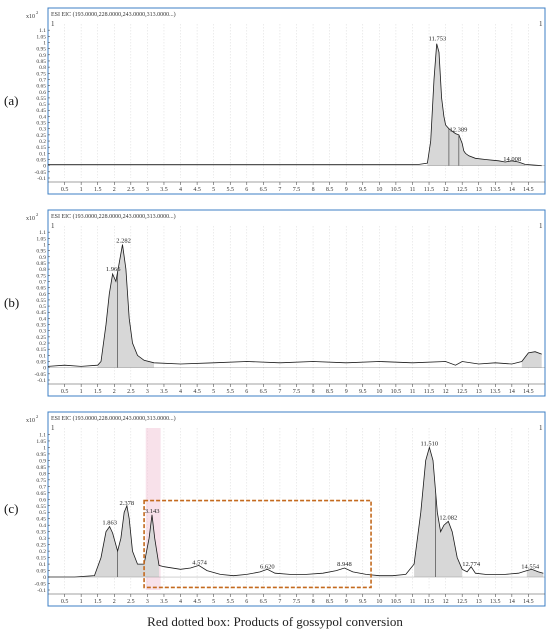 The width and height of the screenshot is (550, 633). Describe the element at coordinates (199, 563) in the screenshot. I see `peak-label: 4.574` at that location.